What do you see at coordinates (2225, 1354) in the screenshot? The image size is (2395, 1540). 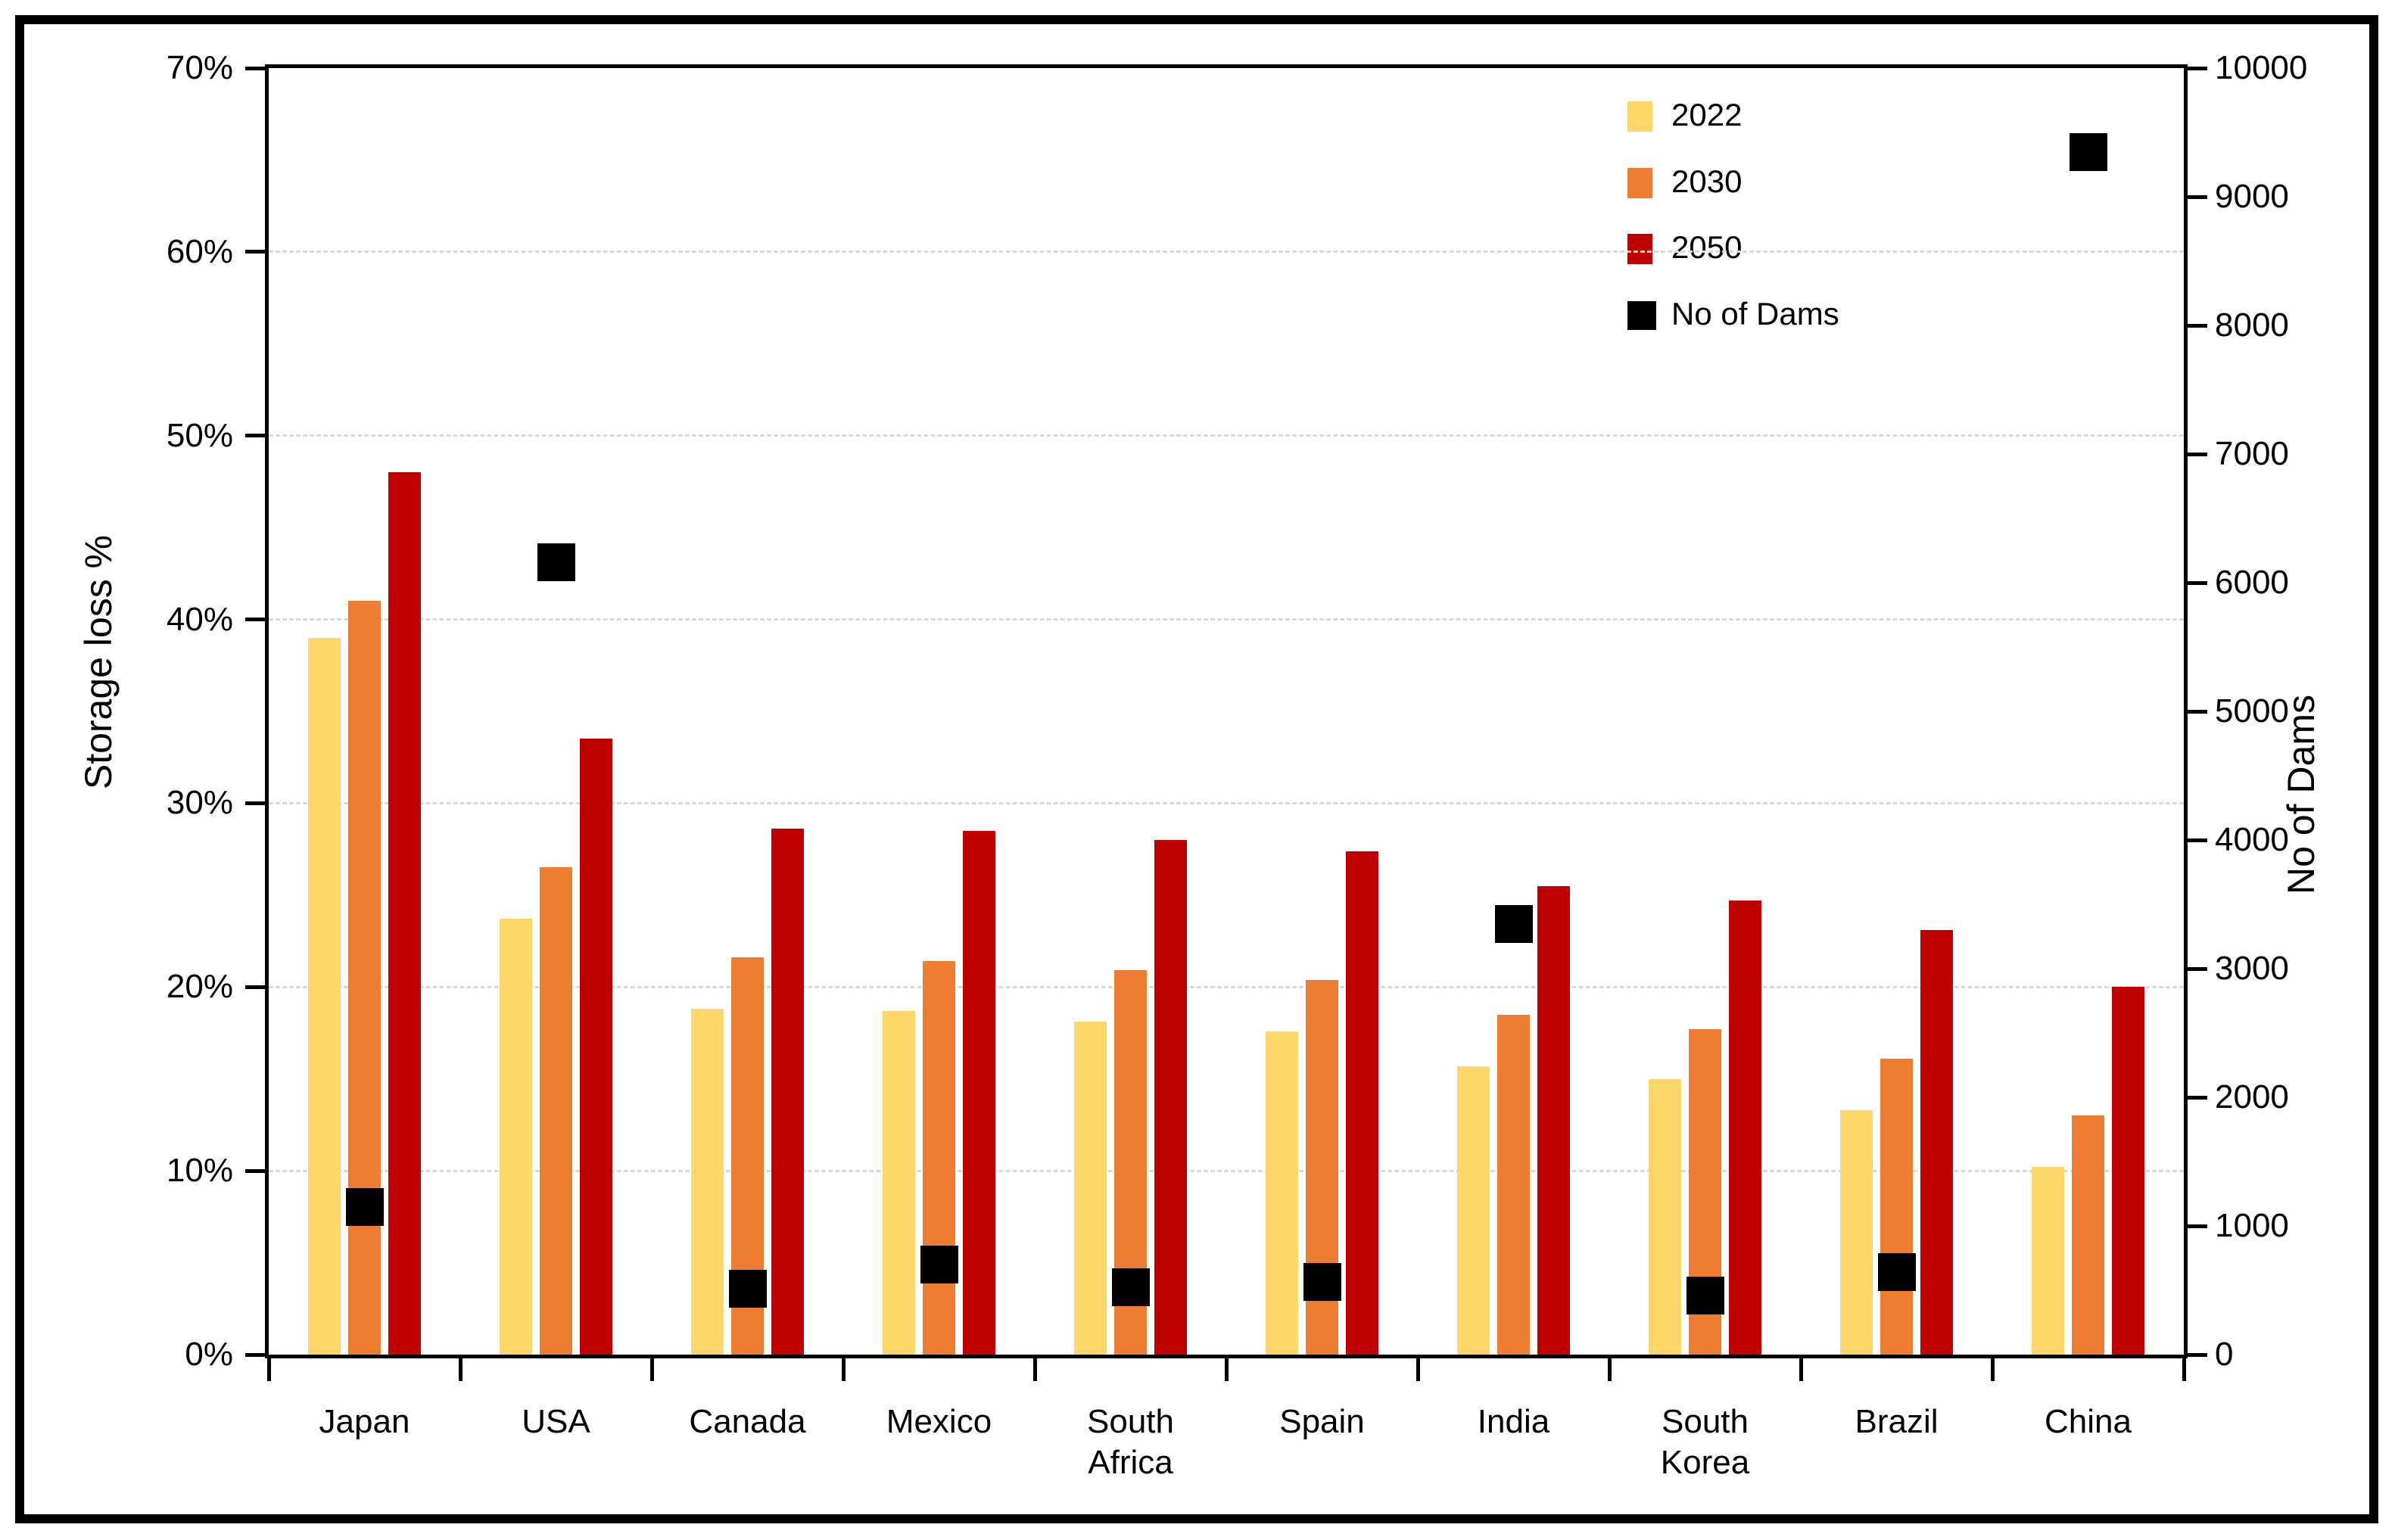 I see `y-right-tick-label: 0` at bounding box center [2225, 1354].